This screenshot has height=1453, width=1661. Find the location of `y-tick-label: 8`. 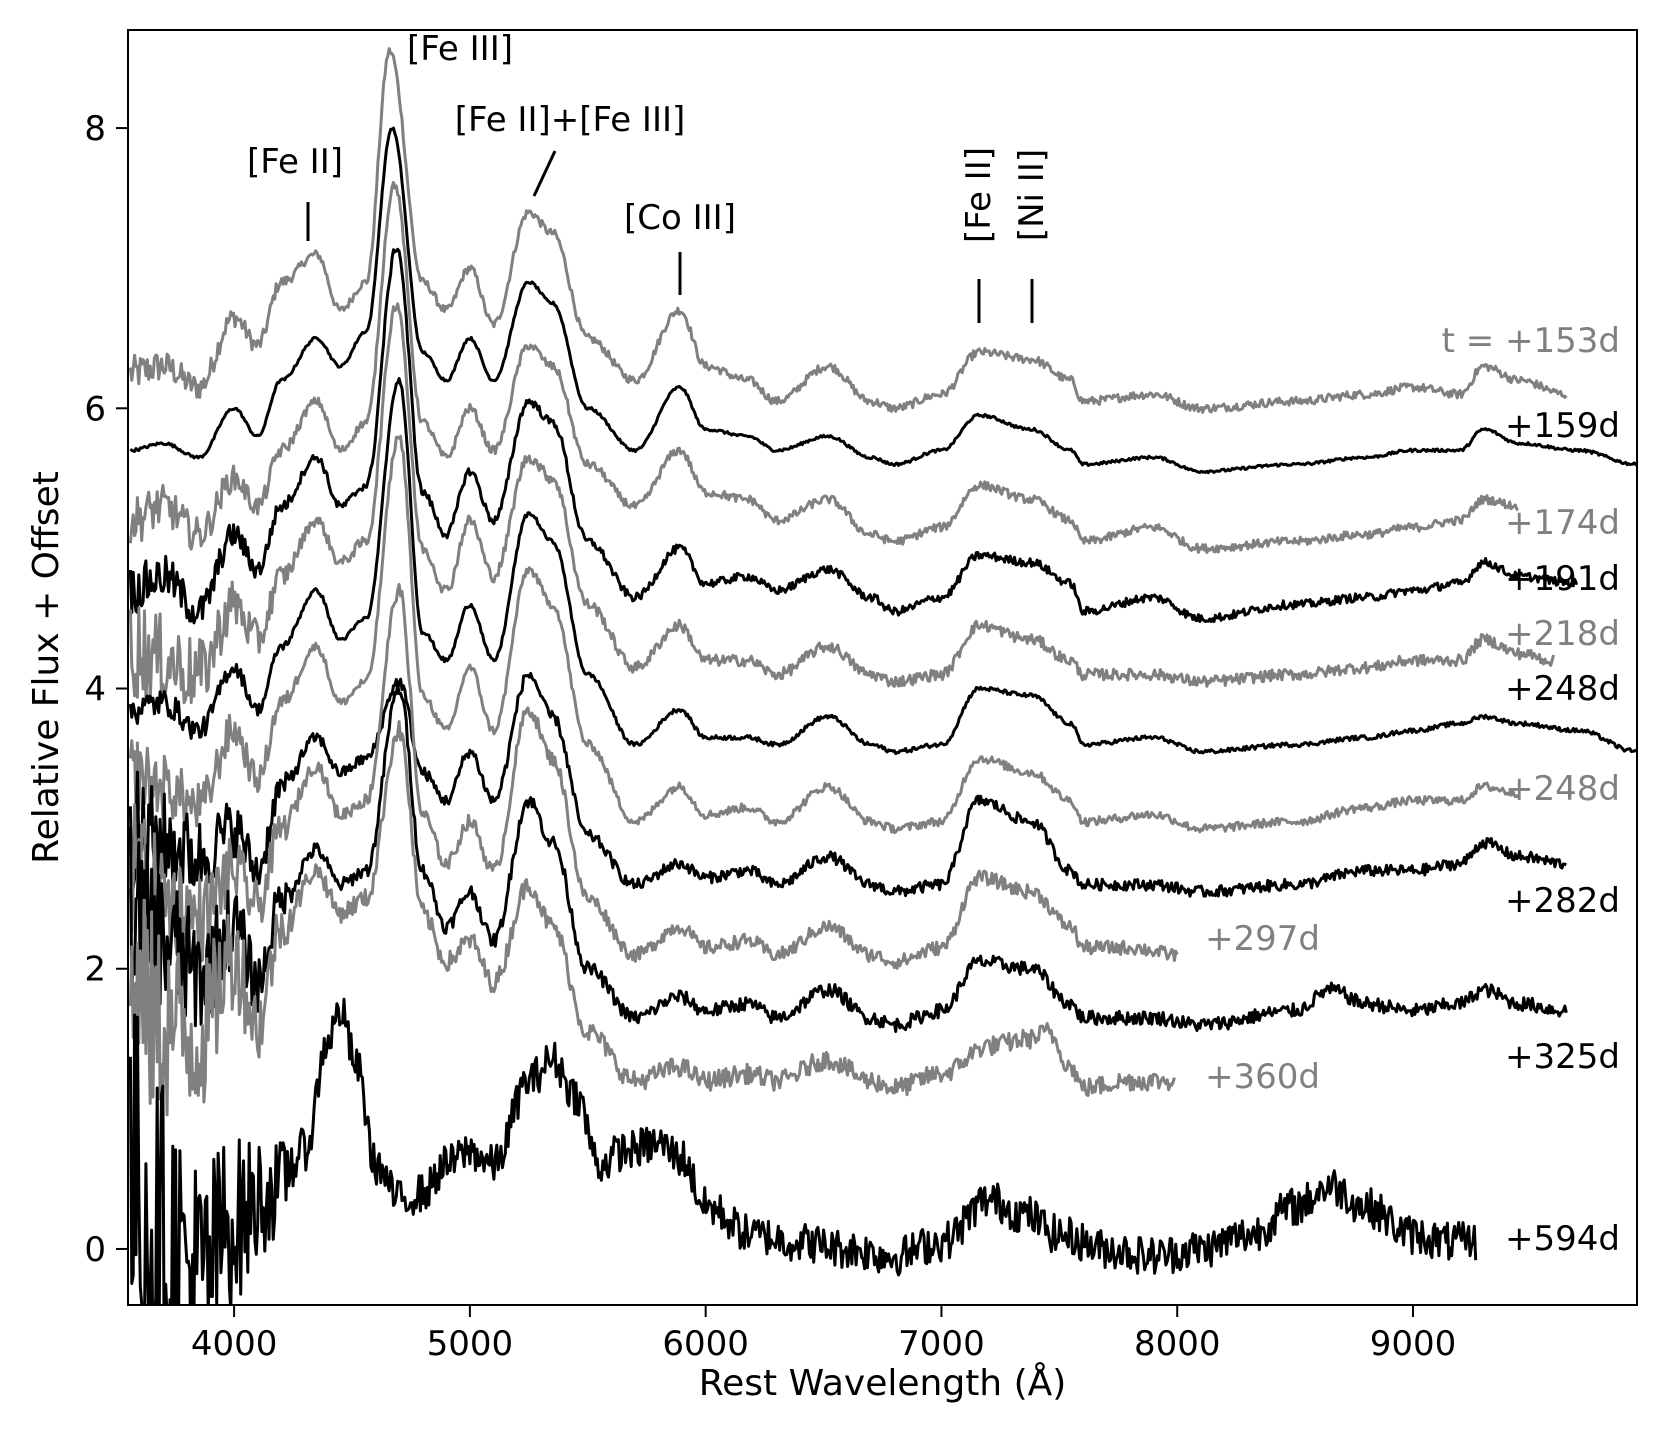

y-tick-label: 8 is located at coordinates (95, 129).